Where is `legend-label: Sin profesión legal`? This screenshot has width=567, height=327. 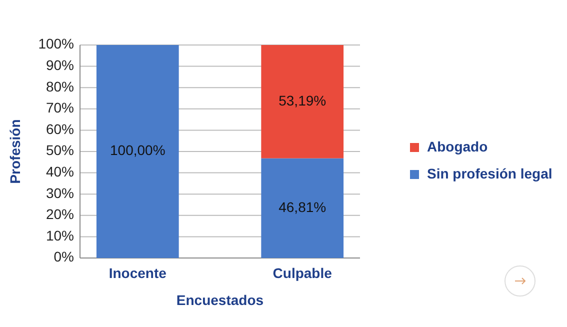 legend-label: Sin profesión legal is located at coordinates (489, 174).